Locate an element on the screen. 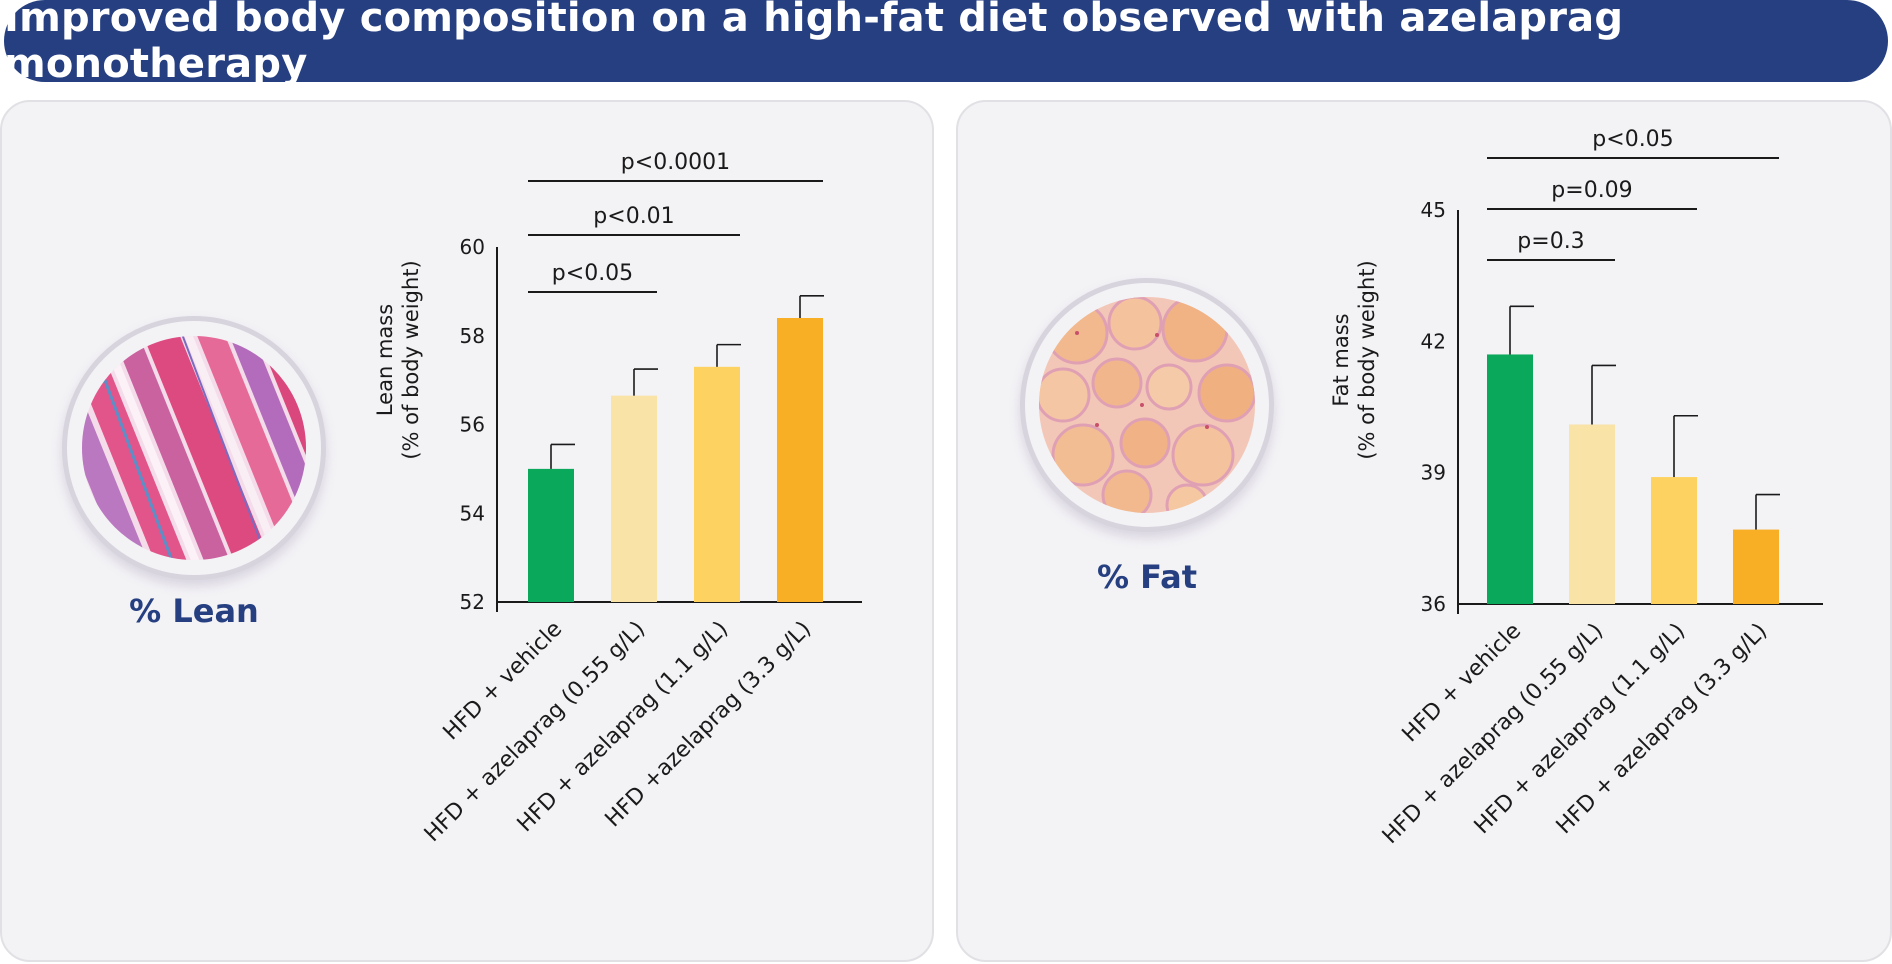 This screenshot has width=1892, height=964. y-tick-label: 52 is located at coordinates (472, 602).